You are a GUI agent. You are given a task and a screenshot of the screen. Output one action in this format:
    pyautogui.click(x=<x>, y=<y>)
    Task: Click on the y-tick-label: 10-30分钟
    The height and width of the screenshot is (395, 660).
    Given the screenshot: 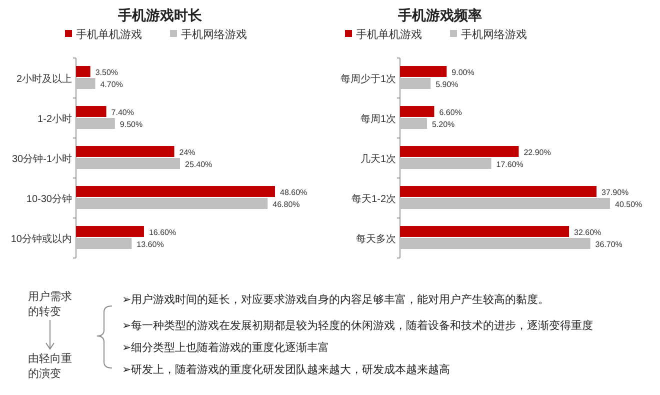 What is the action you would take?
    pyautogui.click(x=49, y=199)
    